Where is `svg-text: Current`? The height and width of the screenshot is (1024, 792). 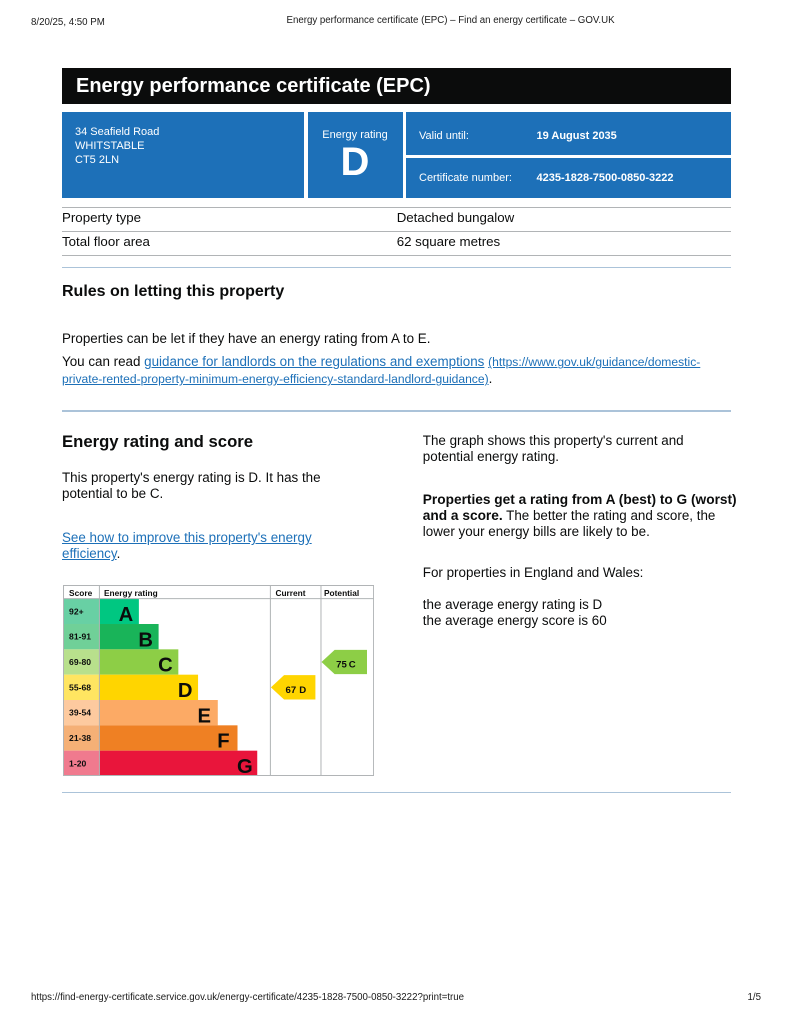 svg-text: Current is located at coordinates (290, 594).